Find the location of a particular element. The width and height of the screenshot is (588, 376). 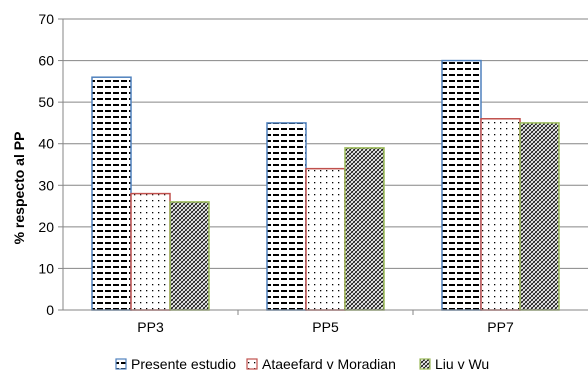

y-tick-label: 30 is located at coordinates (46, 185).